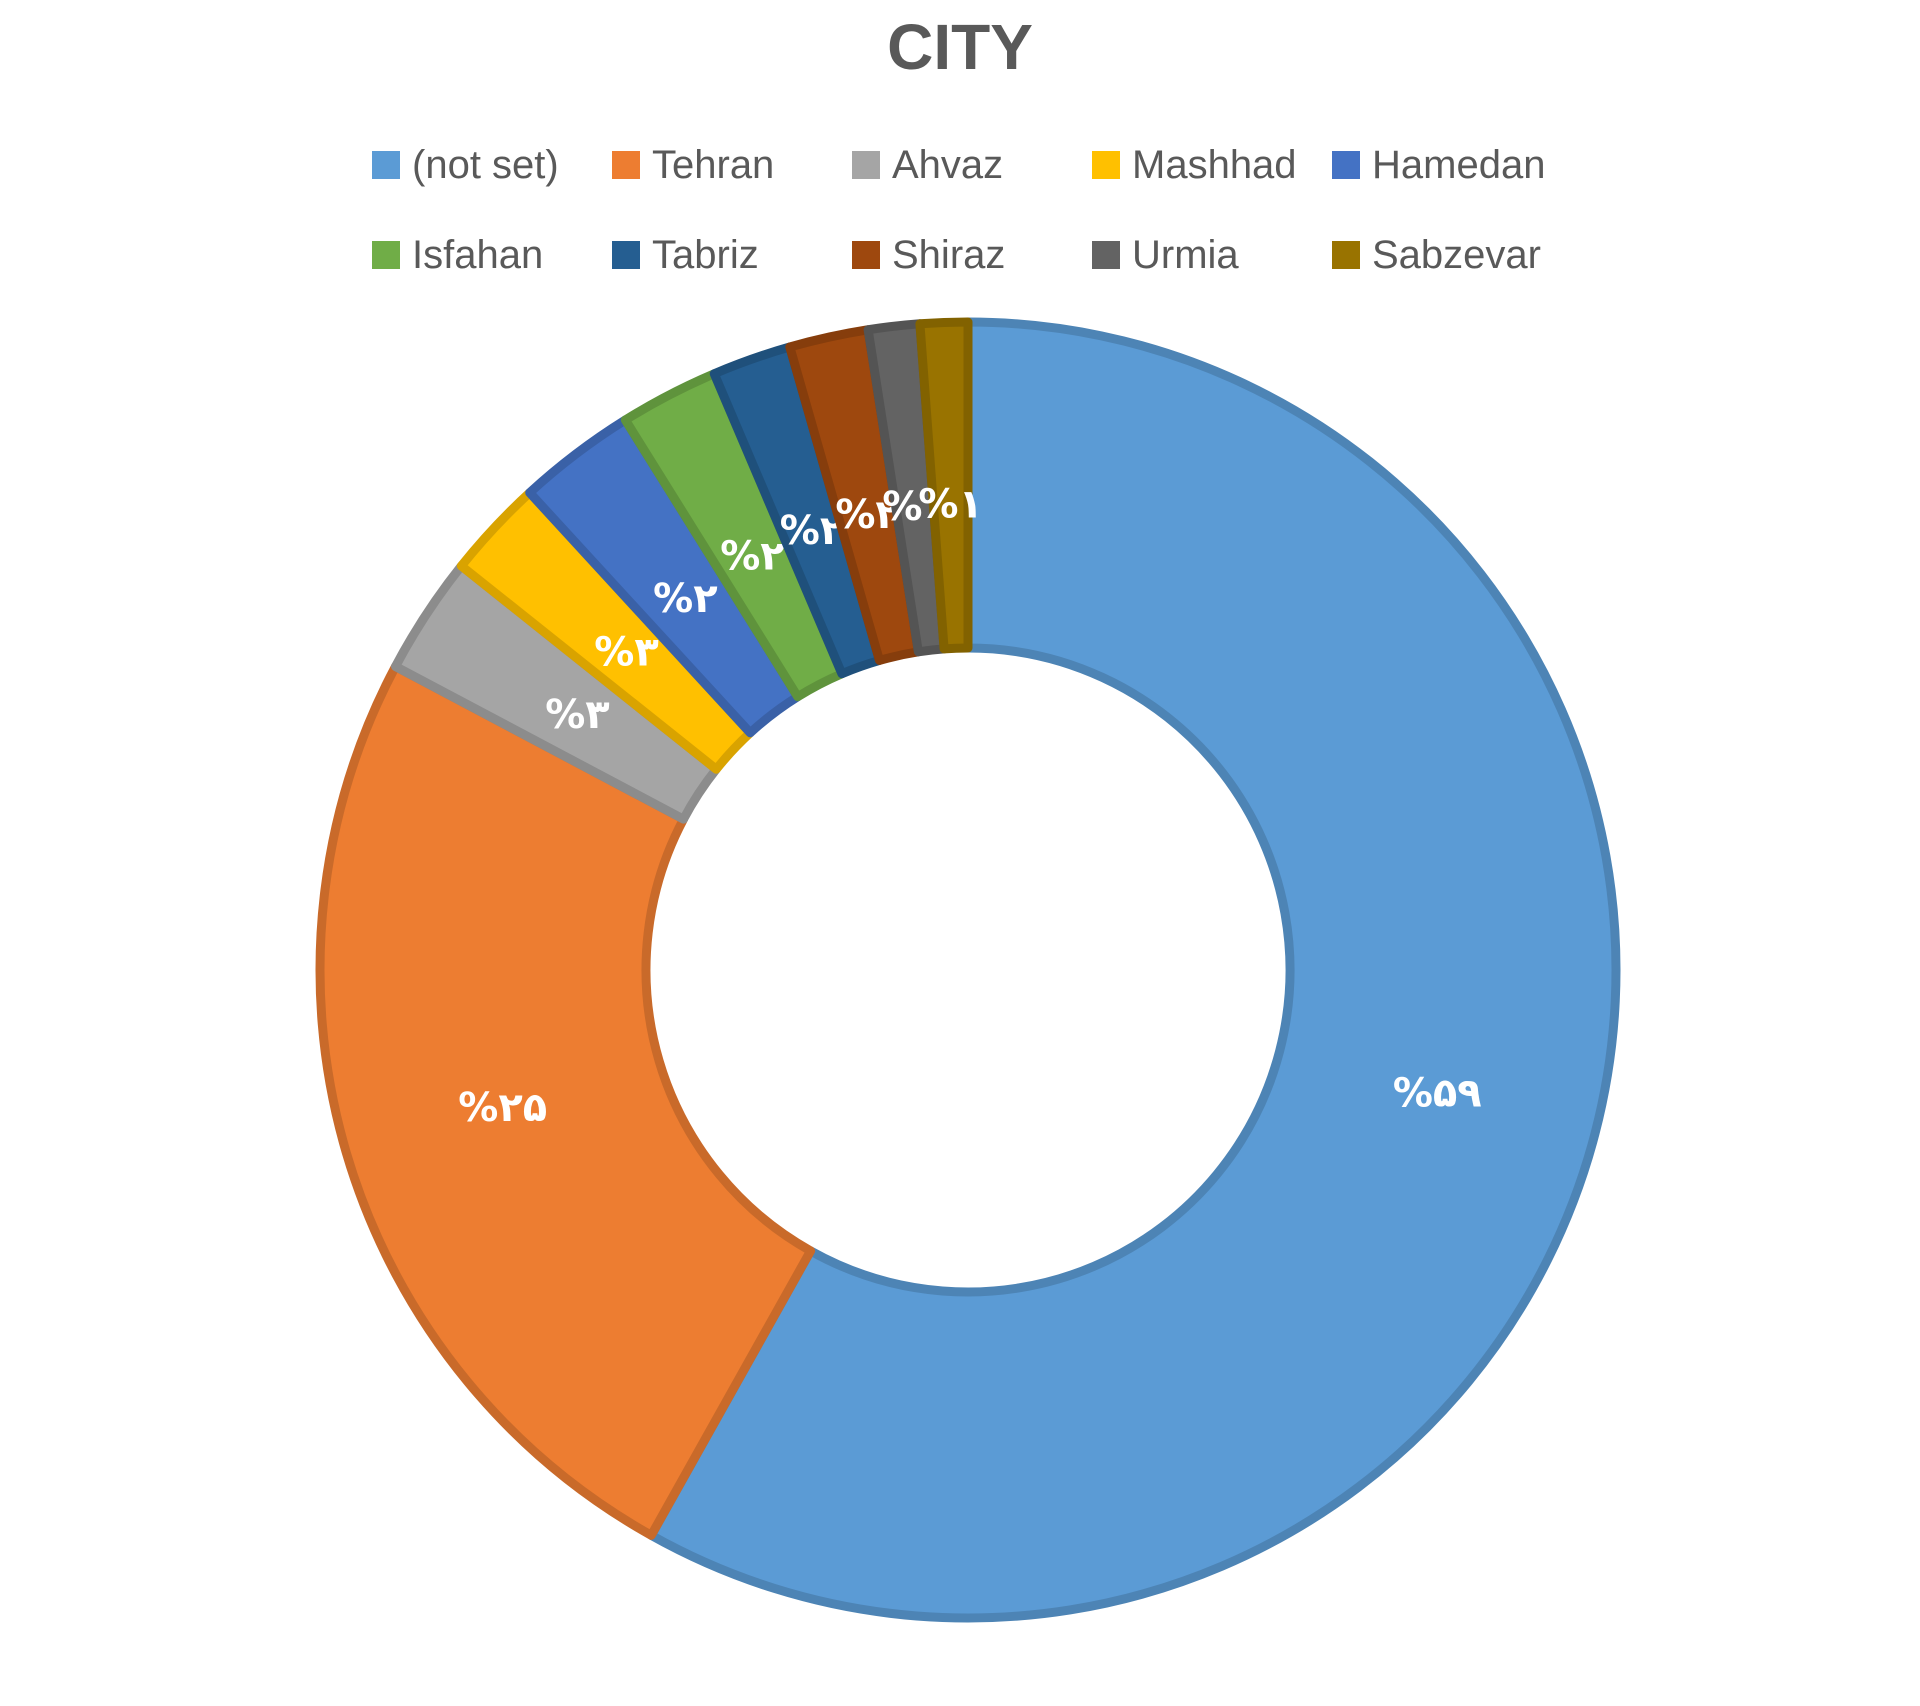  Describe the element at coordinates (705, 254) in the screenshot. I see `legend-label: Tabriz` at that location.